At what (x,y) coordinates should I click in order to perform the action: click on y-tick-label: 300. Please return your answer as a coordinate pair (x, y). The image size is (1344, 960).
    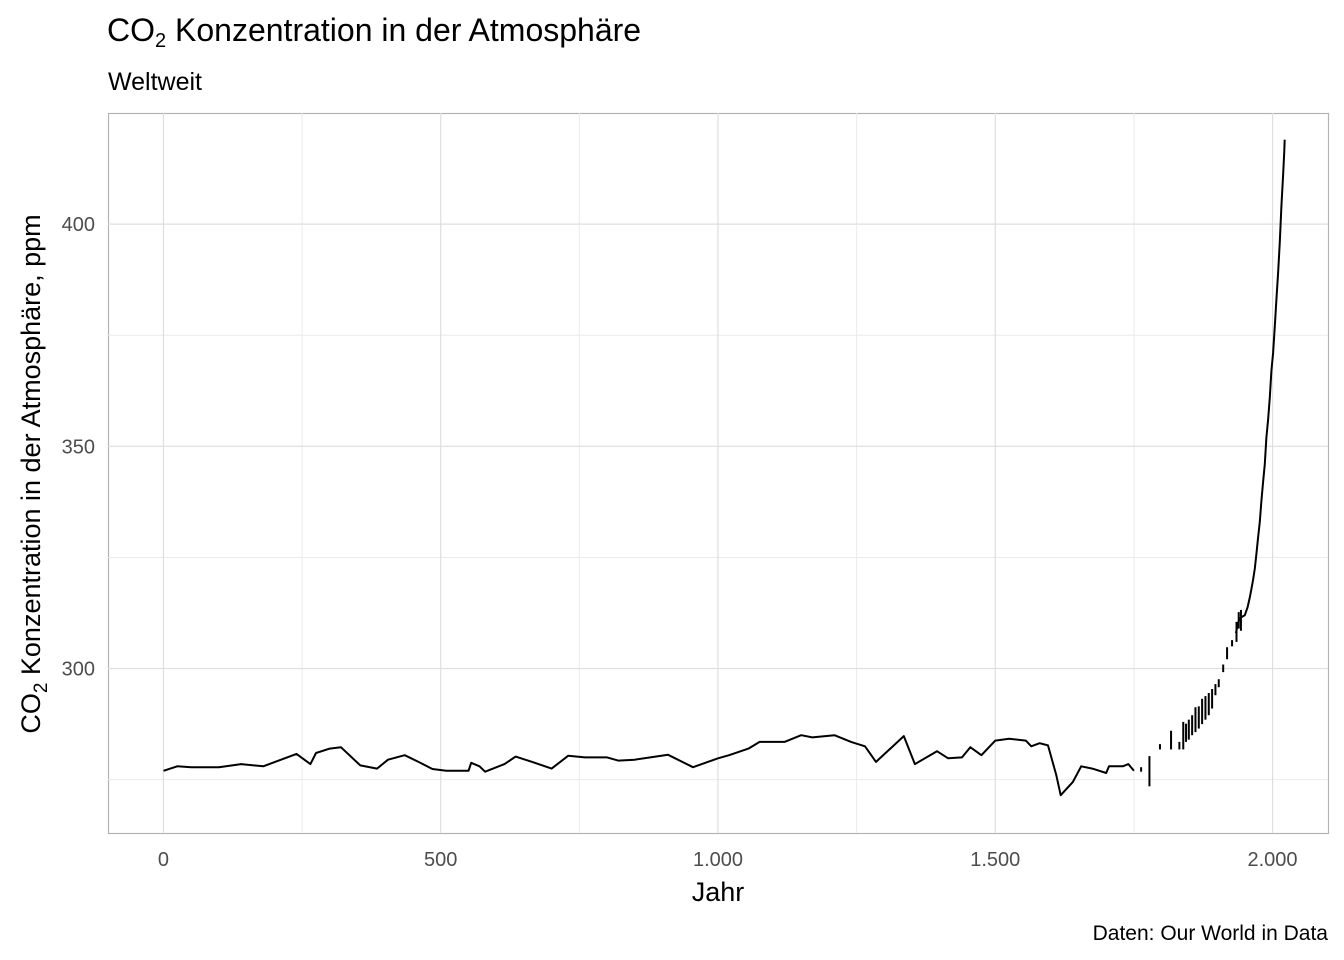
    Looking at the image, I should click on (78, 670).